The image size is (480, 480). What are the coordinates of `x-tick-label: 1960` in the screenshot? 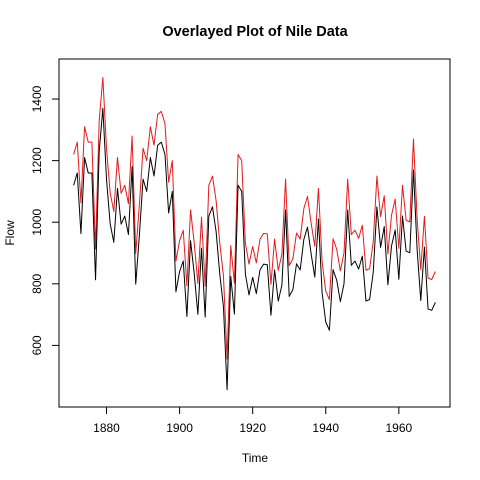 It's located at (398, 428).